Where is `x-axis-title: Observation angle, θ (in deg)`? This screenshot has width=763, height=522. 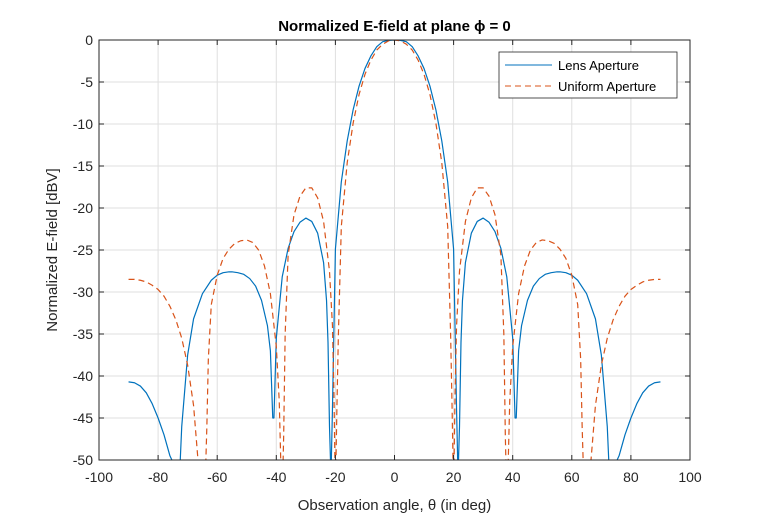 x-axis-title: Observation angle, θ (in deg) is located at coordinates (394, 505).